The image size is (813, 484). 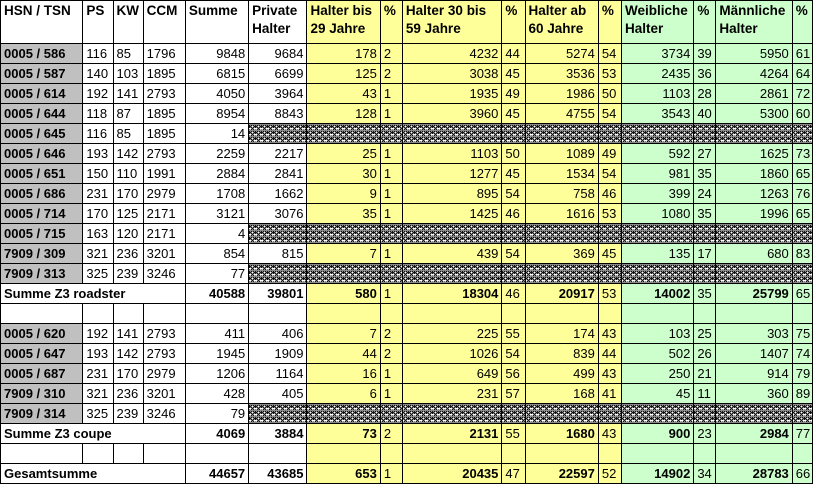 I want to click on cell-weibliche-halter: 2435, so click(x=657, y=73).